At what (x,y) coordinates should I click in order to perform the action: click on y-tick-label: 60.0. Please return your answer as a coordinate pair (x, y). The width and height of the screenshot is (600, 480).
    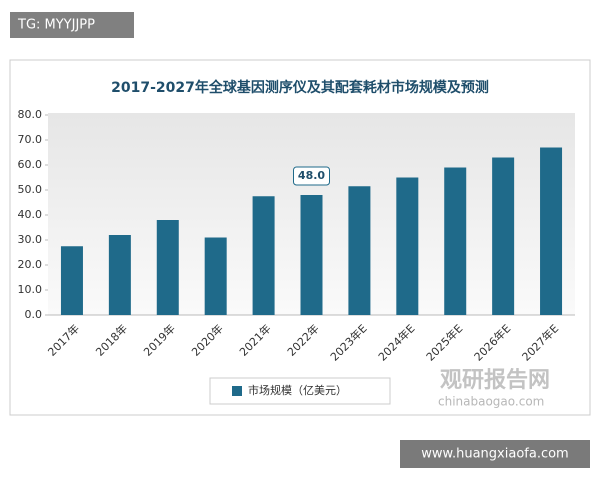
    Looking at the image, I should click on (30, 164).